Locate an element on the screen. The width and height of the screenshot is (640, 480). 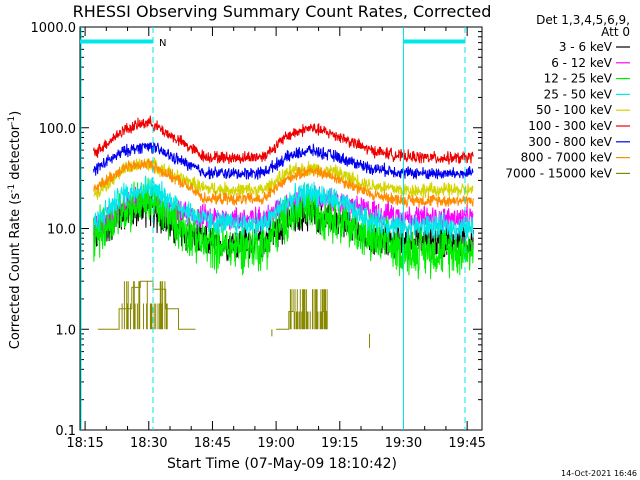
legend-entry-label: 300 - 800 keV is located at coordinates (570, 142).